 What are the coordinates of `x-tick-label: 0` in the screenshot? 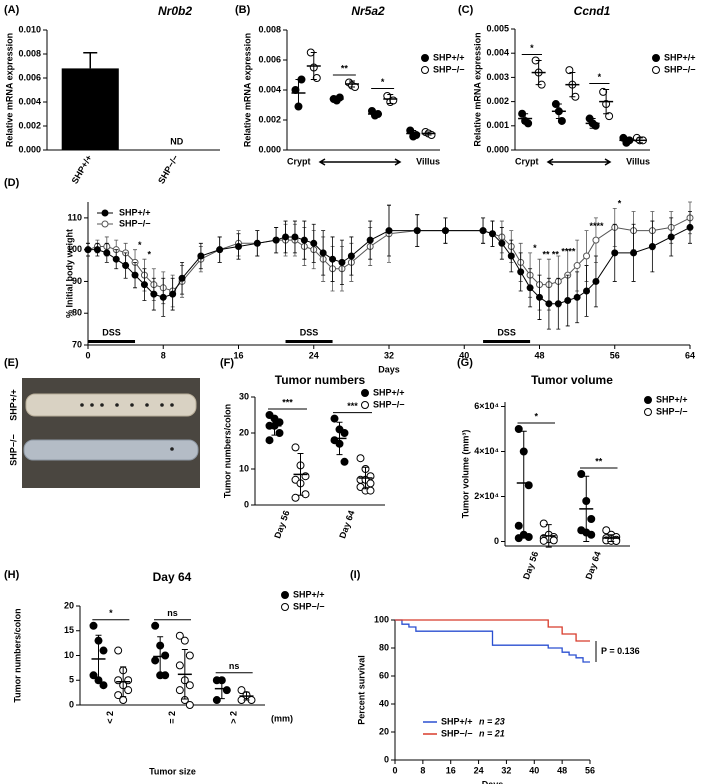 It's located at (87, 355).